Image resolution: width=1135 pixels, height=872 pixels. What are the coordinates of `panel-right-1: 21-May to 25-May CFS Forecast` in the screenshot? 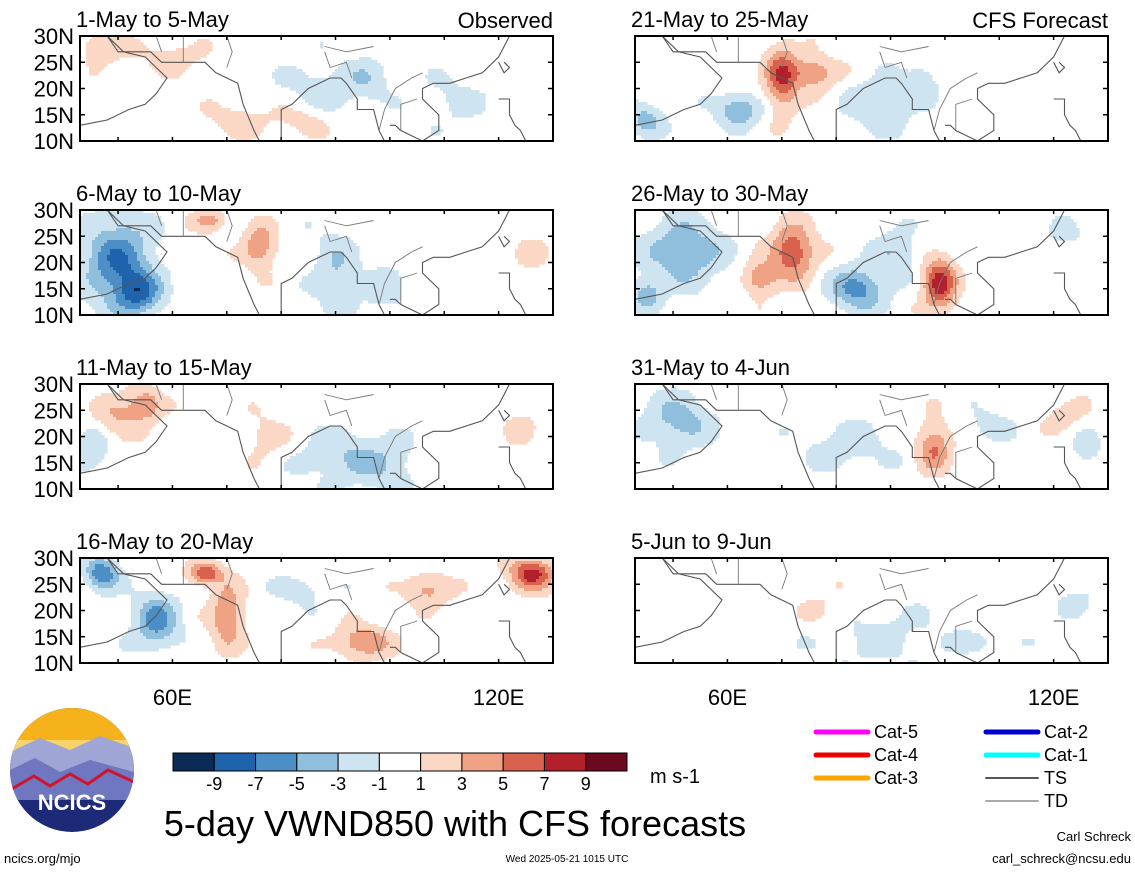 It's located at (870, 74).